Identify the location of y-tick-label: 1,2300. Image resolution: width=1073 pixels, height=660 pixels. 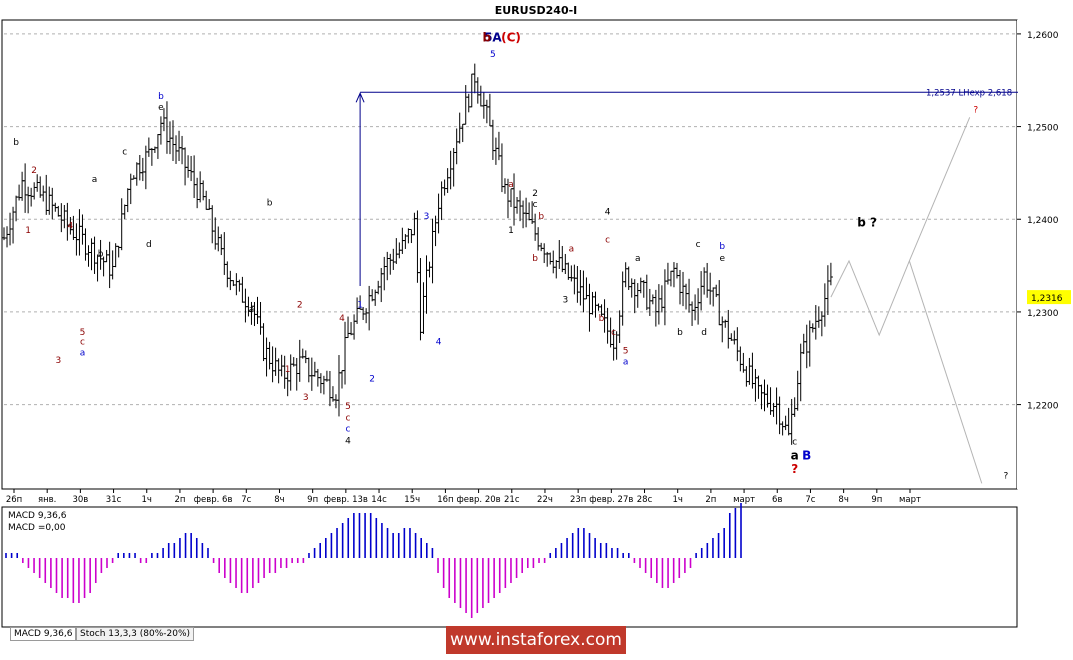
(1043, 314).